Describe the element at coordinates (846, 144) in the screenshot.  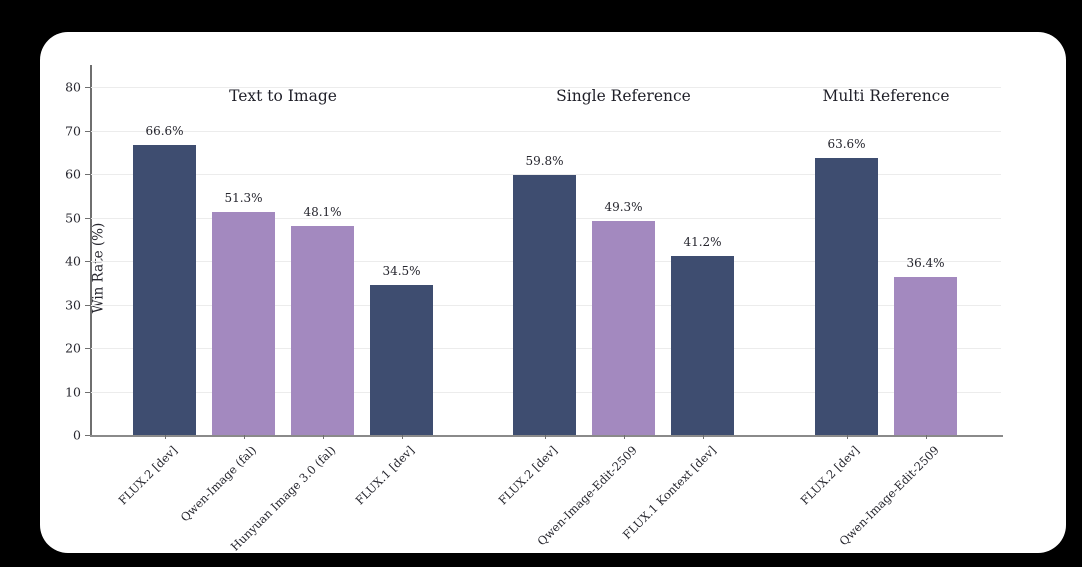
I see `bar-value-label: 63.6%` at that location.